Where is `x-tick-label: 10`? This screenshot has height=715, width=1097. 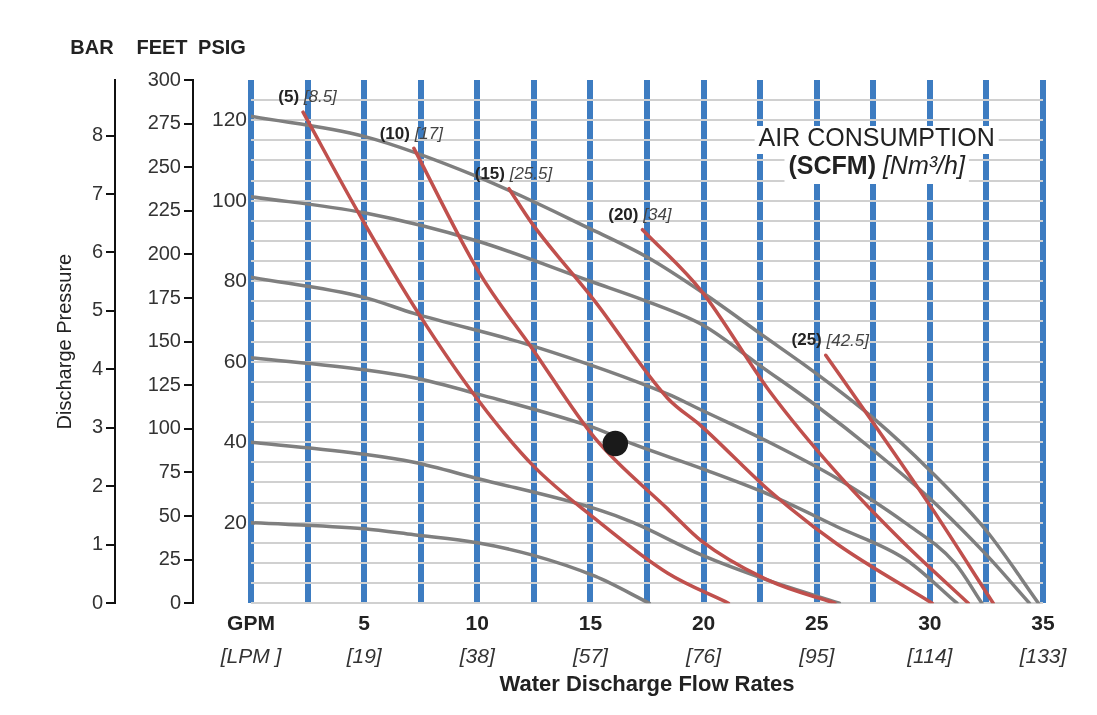
x-tick-label: 10 is located at coordinates (477, 622).